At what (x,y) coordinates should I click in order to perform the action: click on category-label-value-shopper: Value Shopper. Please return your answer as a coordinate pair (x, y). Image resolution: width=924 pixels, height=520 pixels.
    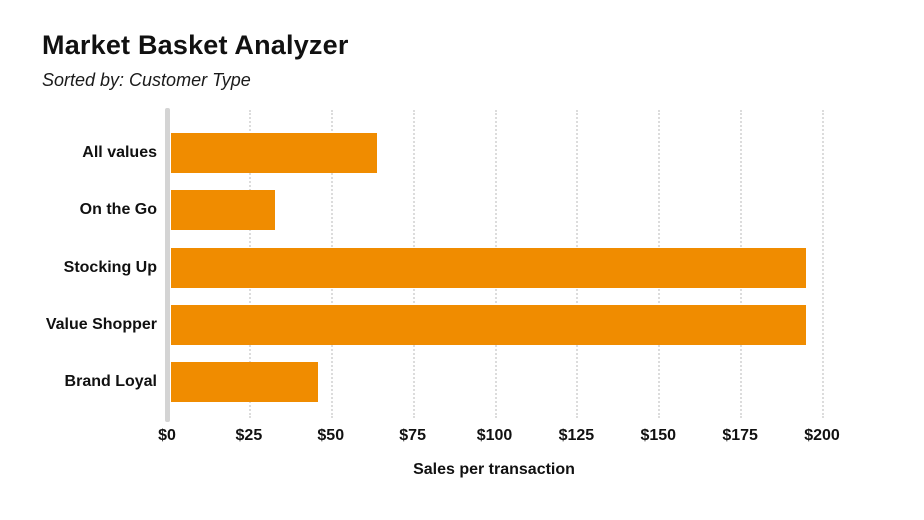
    Looking at the image, I should click on (101, 324).